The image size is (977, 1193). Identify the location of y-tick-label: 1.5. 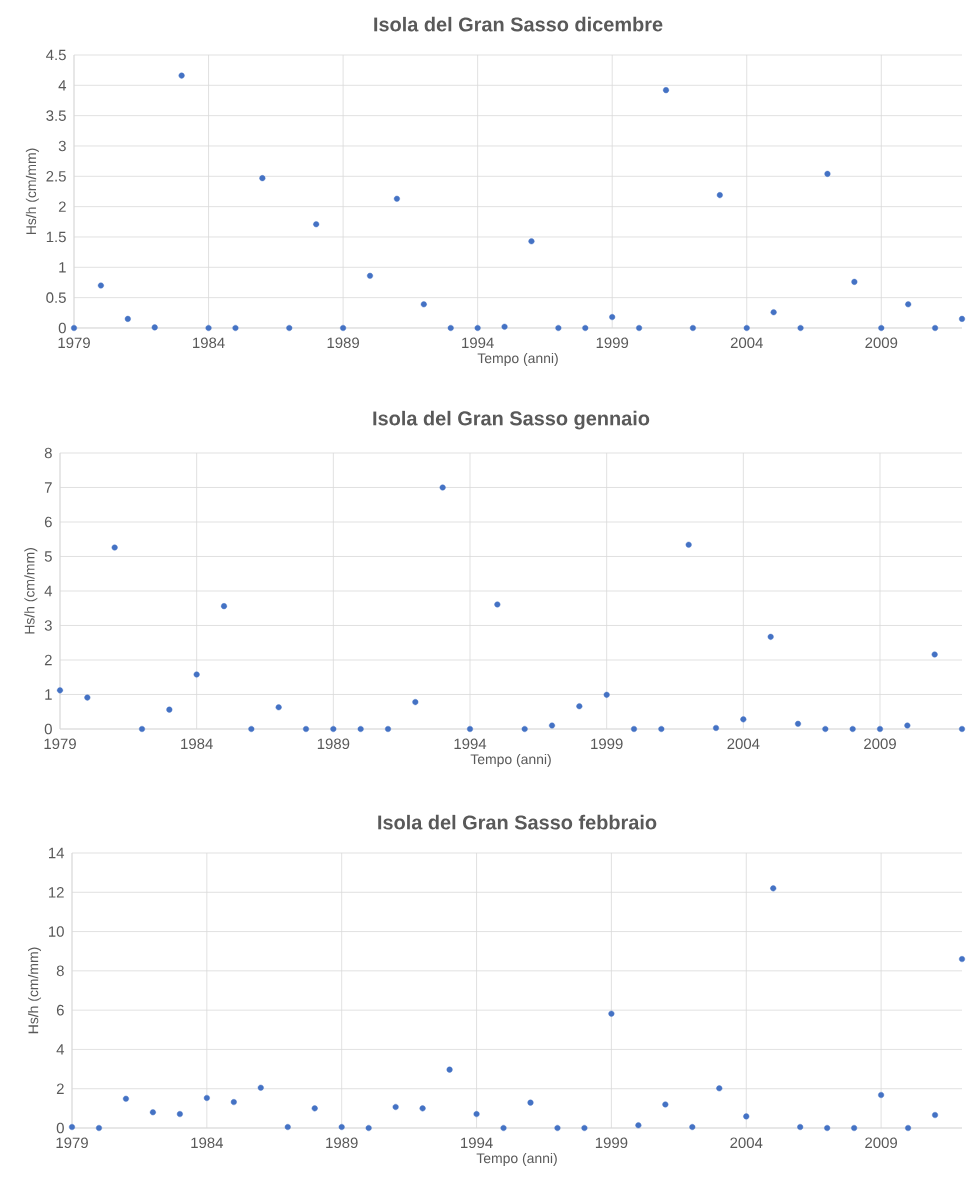
(56, 237).